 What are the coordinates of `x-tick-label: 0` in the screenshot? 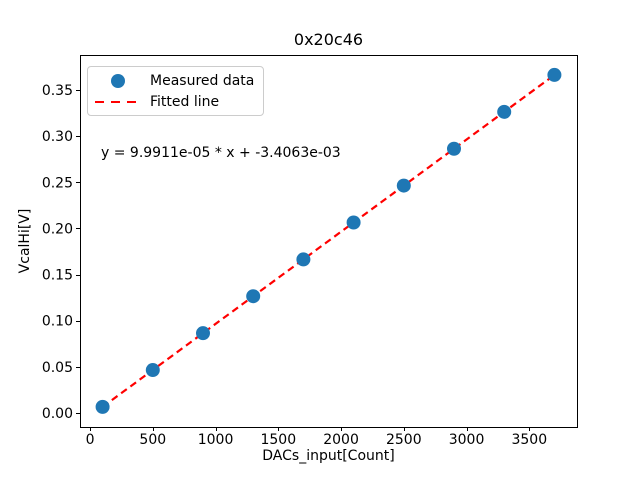 It's located at (90, 440).